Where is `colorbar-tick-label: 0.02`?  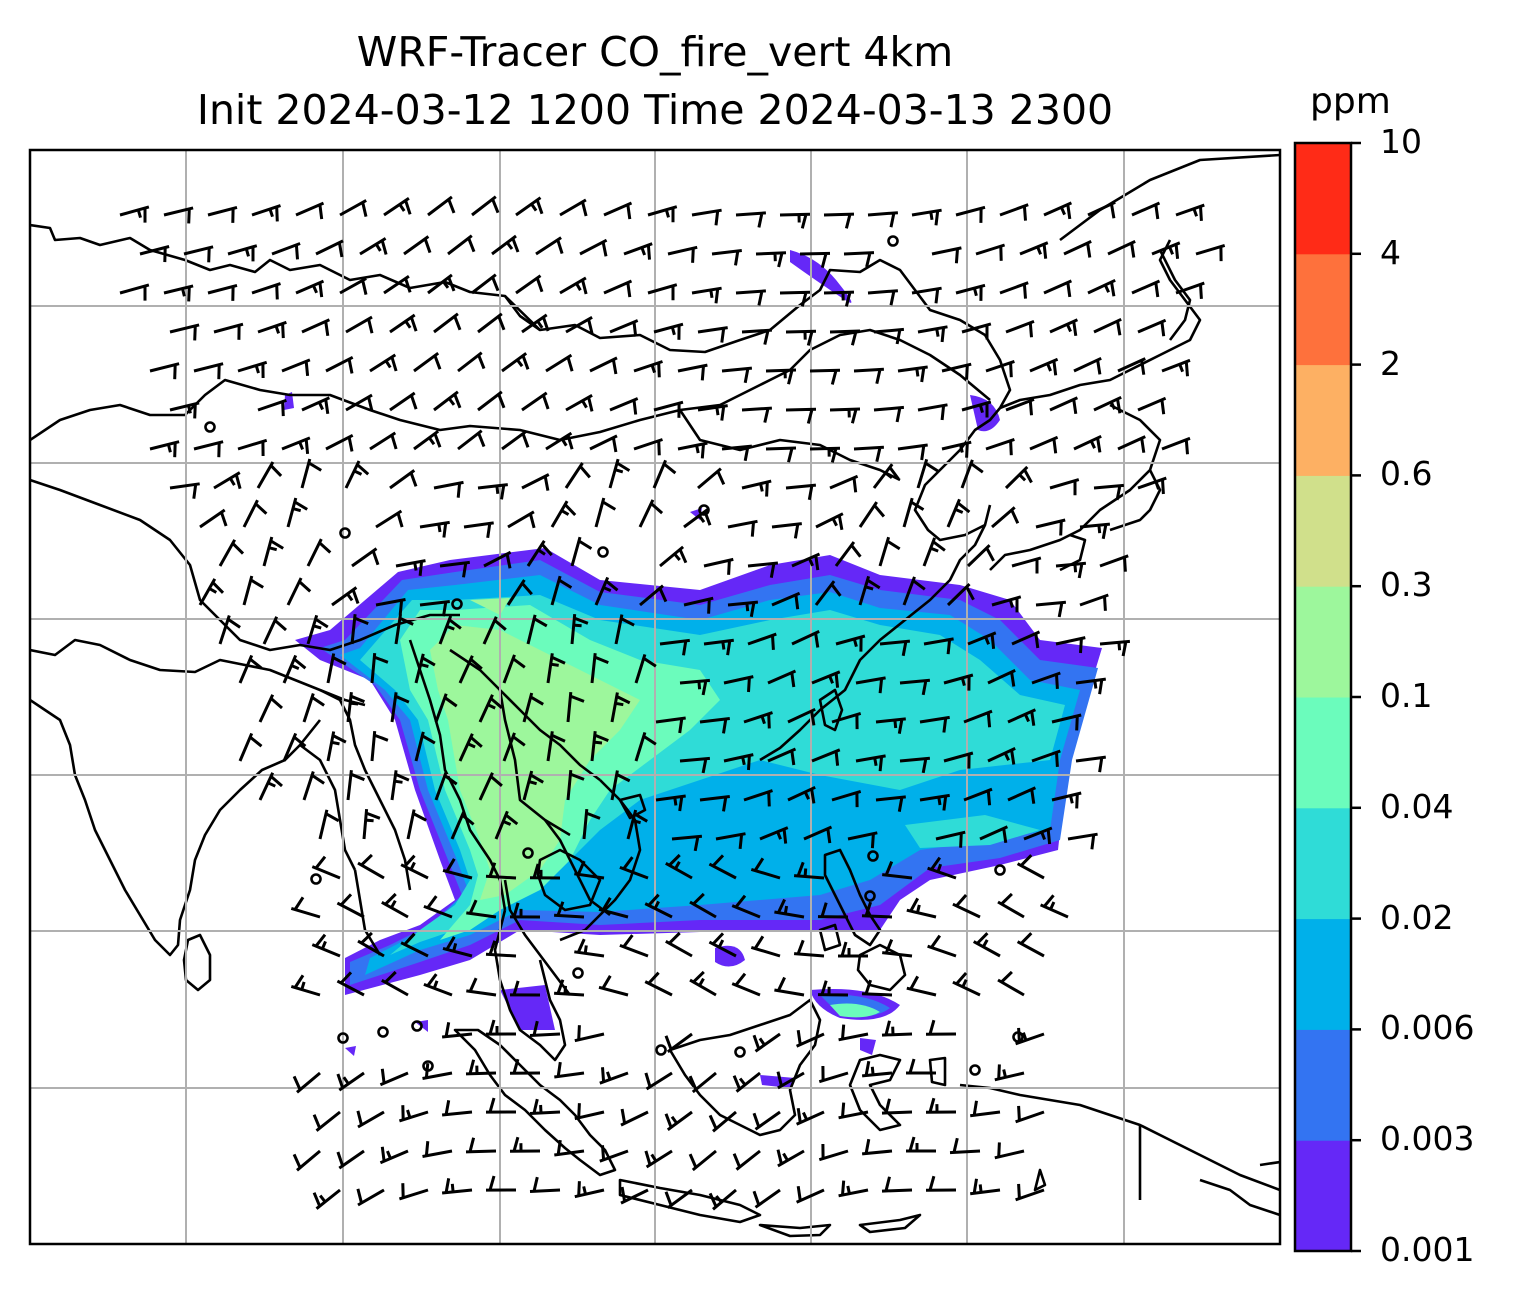 colorbar-tick-label: 0.02 is located at coordinates (1417, 917).